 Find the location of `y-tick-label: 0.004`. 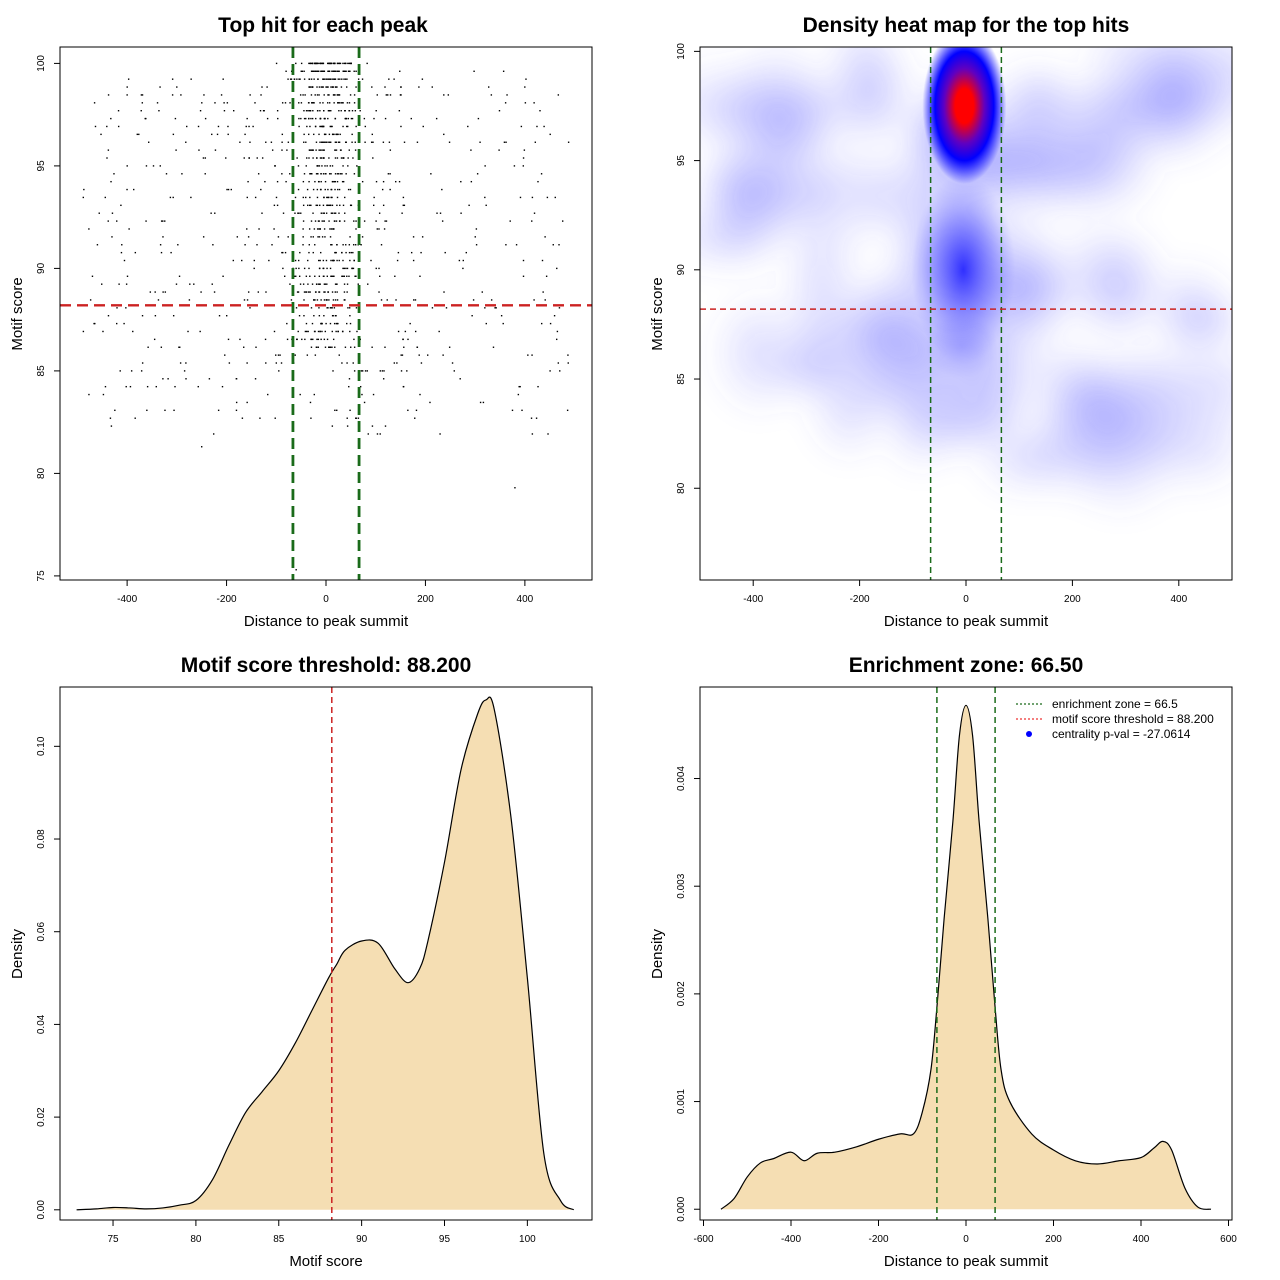

y-tick-label: 0.004 is located at coordinates (681, 778).